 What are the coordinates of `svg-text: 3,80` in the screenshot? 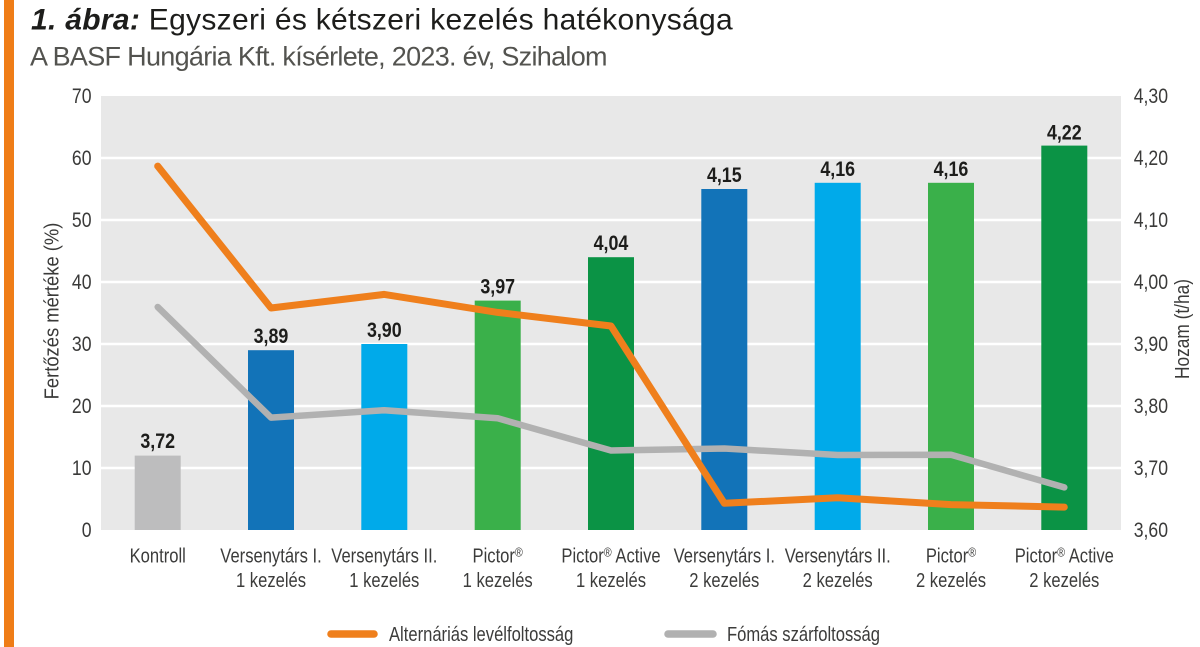 It's located at (1151, 407).